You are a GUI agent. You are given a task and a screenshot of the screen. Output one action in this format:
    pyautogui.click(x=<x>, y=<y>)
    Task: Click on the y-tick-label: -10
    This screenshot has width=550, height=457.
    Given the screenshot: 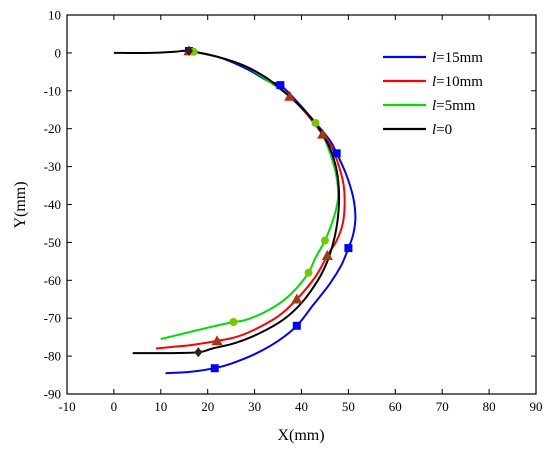 What is the action you would take?
    pyautogui.click(x=52, y=90)
    